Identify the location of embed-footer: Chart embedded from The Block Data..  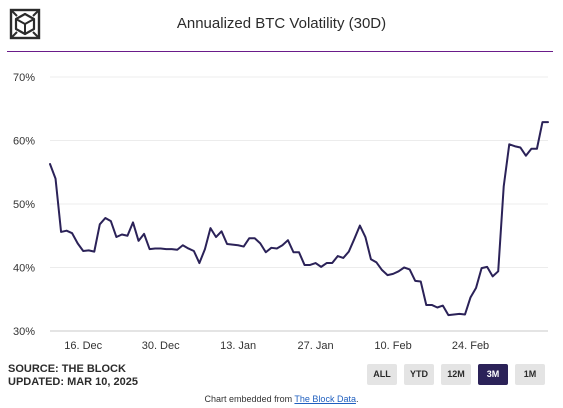
(281, 399).